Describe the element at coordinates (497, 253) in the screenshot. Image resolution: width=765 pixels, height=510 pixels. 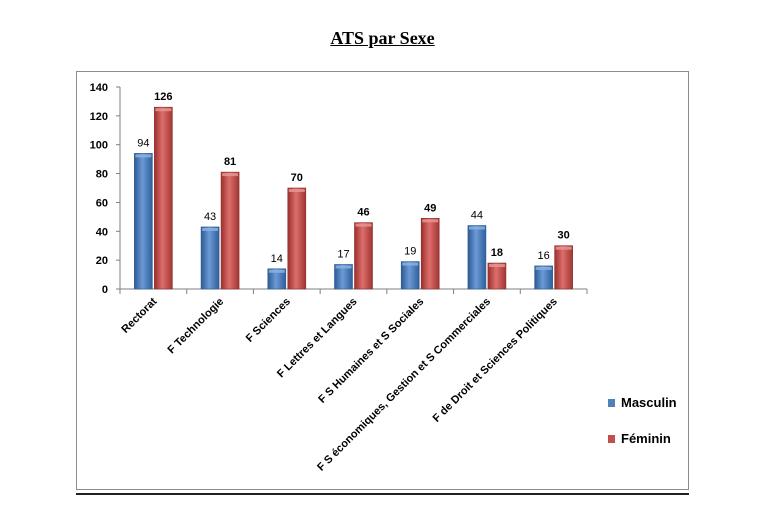
I see `data-label: 18` at that location.